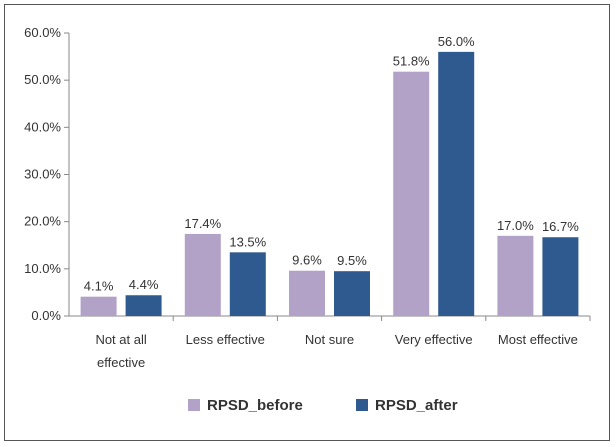 Image resolution: width=616 pixels, height=447 pixels. Describe the element at coordinates (42, 221) in the screenshot. I see `y-tick-label: 20.0%` at that location.